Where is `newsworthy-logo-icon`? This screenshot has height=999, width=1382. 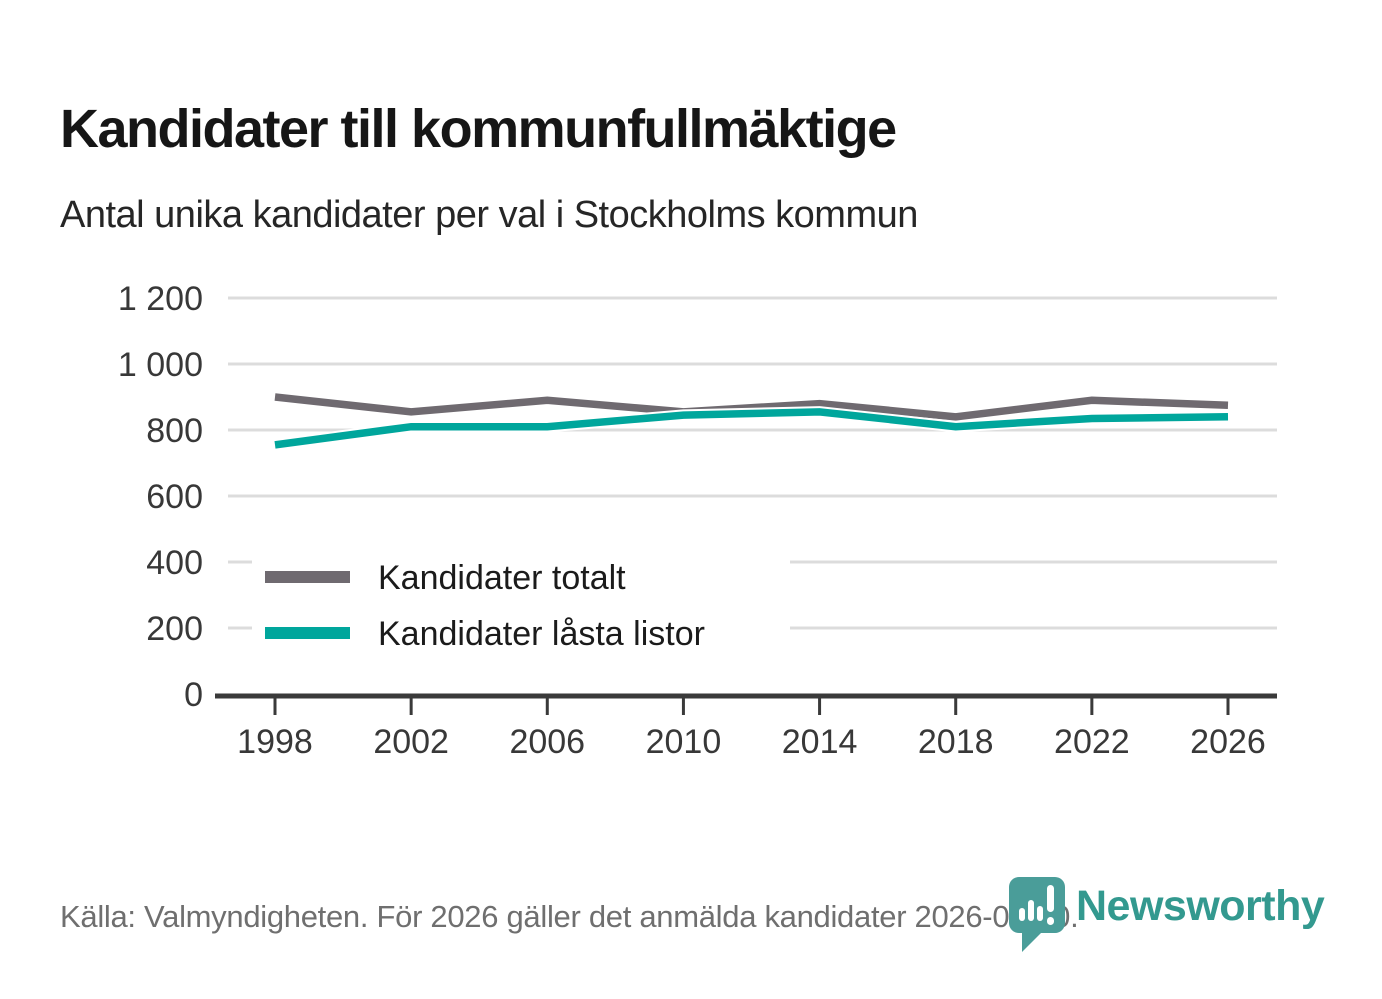 newsworthy-logo-icon is located at coordinates (1037, 914).